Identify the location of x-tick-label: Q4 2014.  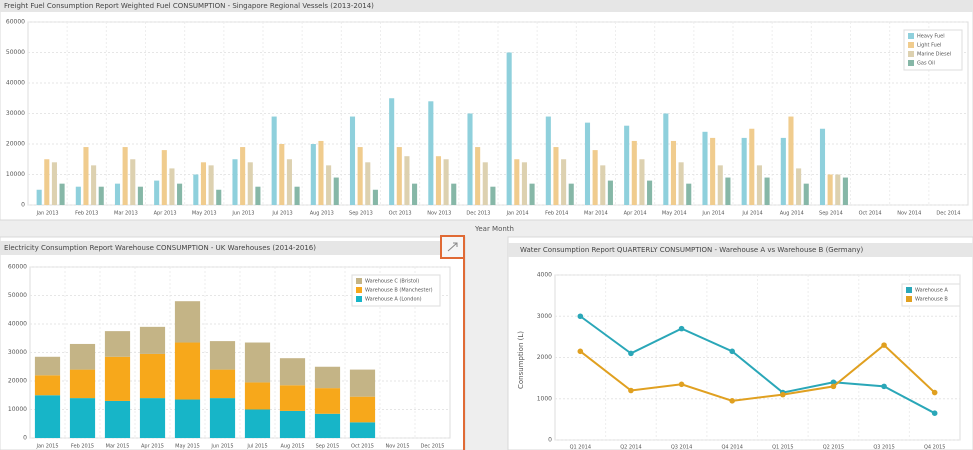
(731, 447).